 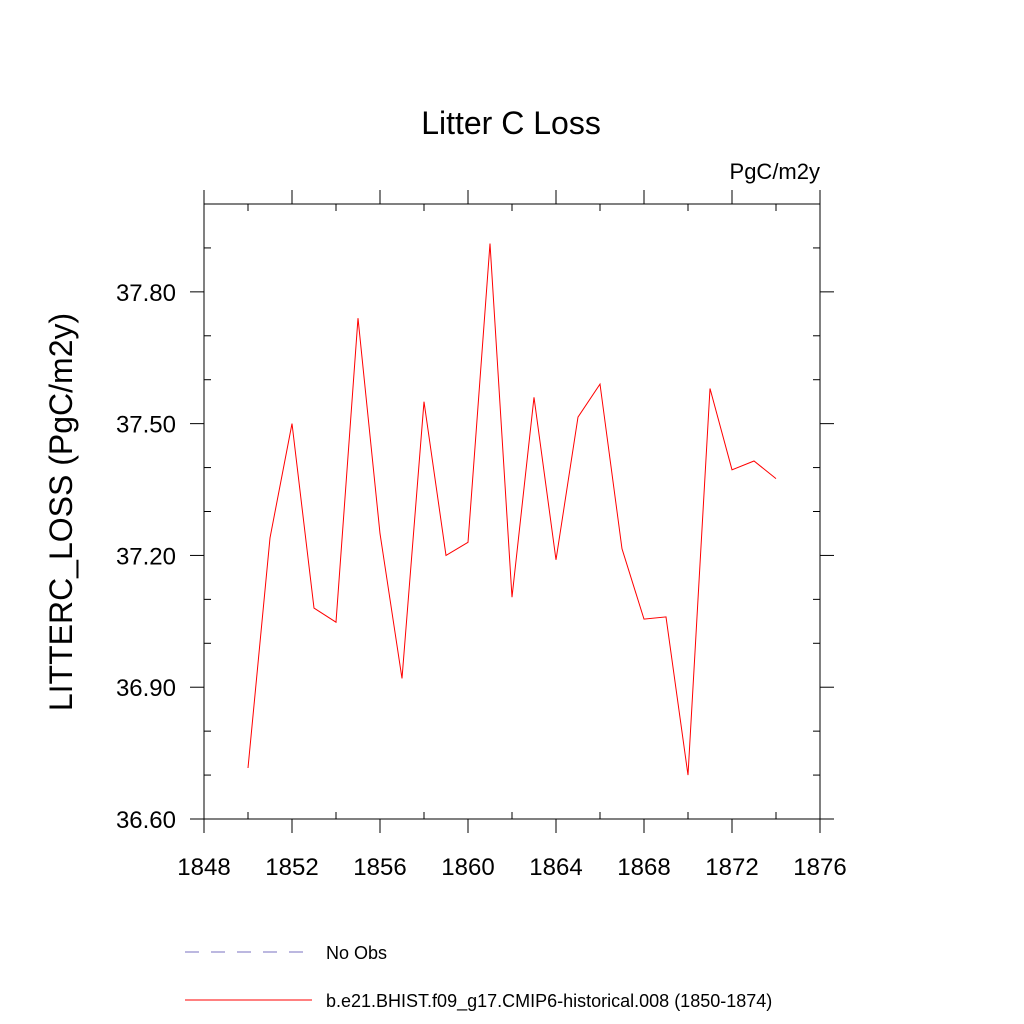 What do you see at coordinates (61, 512) in the screenshot?
I see `y-axis-label: LITTERC_LOSS (PgC/m2y)` at bounding box center [61, 512].